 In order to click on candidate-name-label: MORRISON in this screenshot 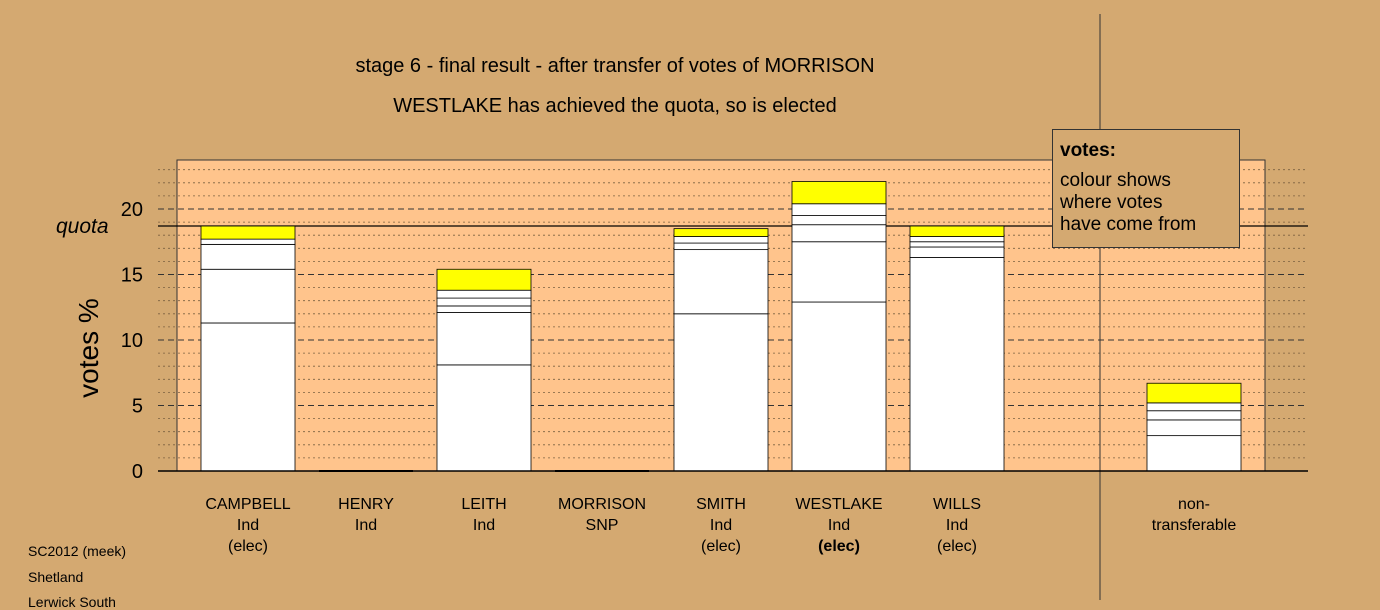, I will do `click(602, 504)`.